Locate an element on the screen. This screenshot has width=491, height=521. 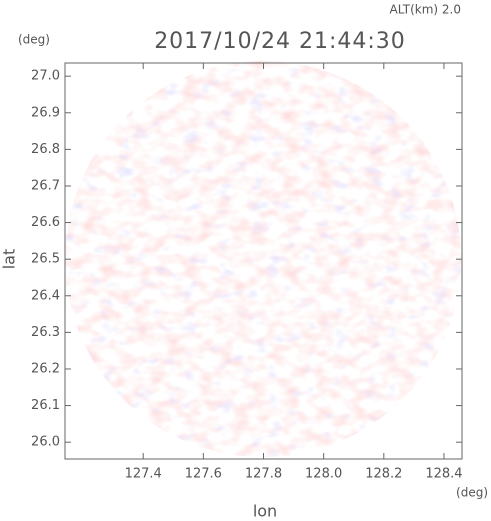
y-tick-label: 26.2 is located at coordinates (45, 368).